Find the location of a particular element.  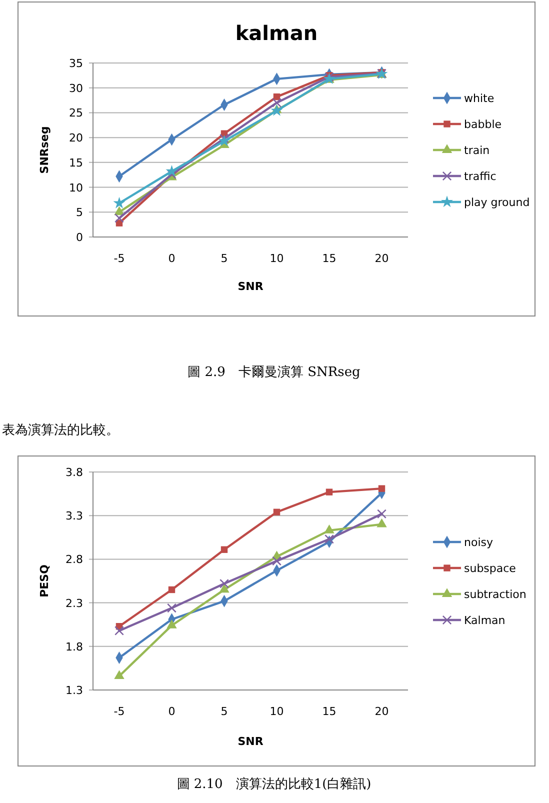

legend-label: Kalman is located at coordinates (485, 620).